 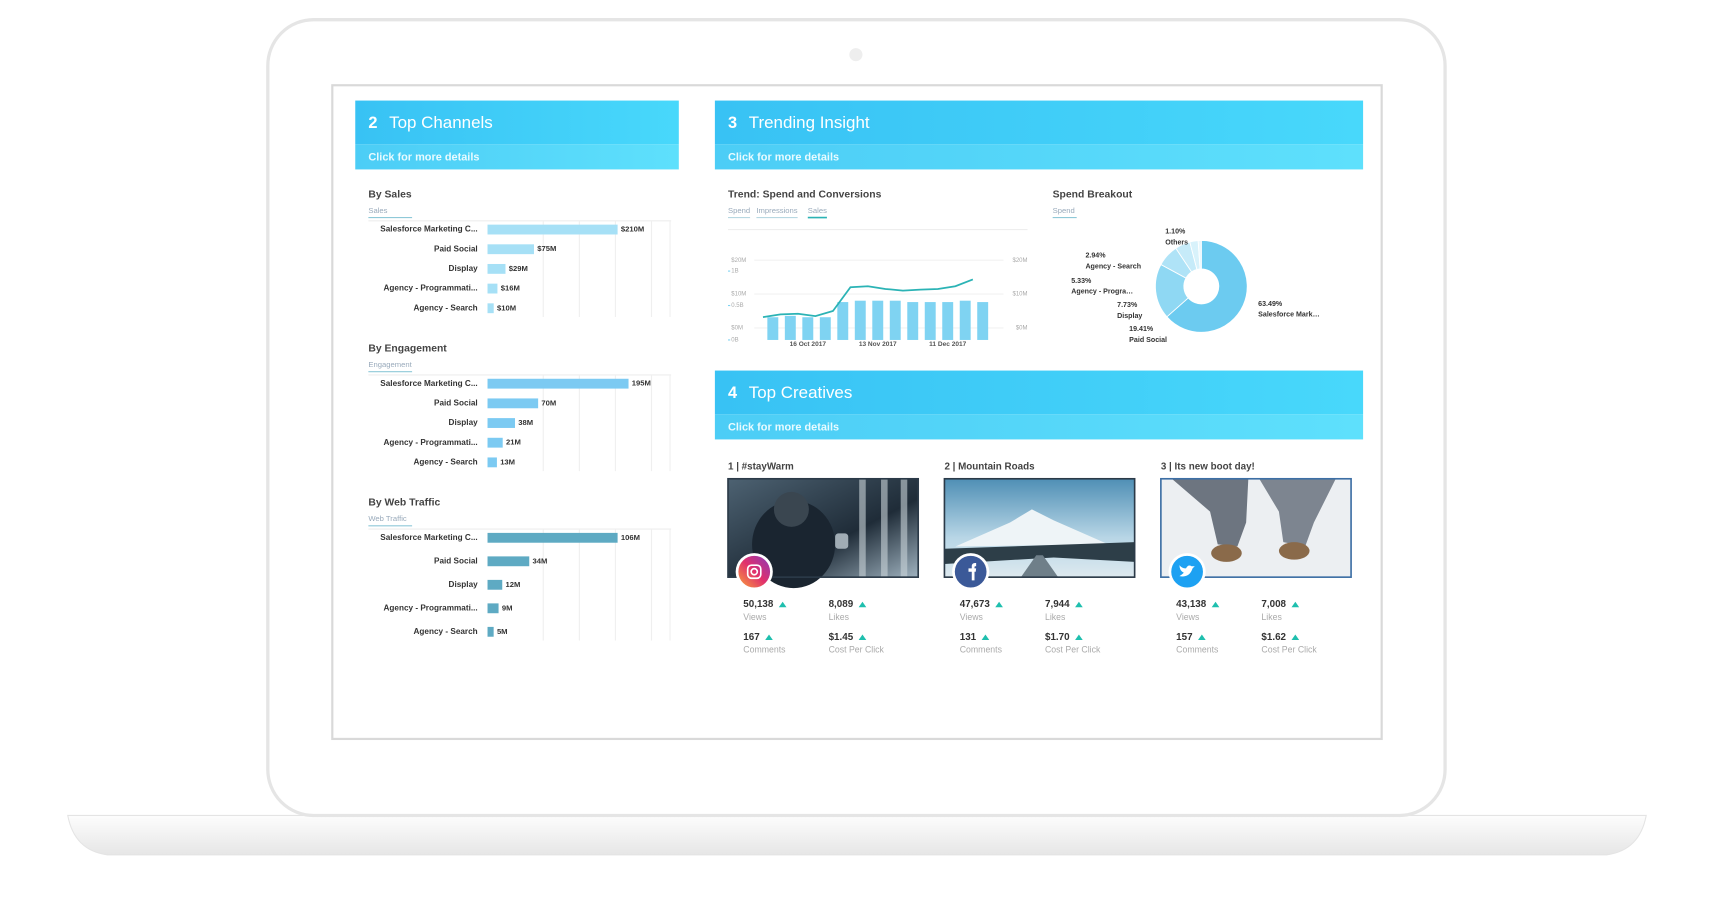 I want to click on stat-value: $1.45, so click(x=841, y=637).